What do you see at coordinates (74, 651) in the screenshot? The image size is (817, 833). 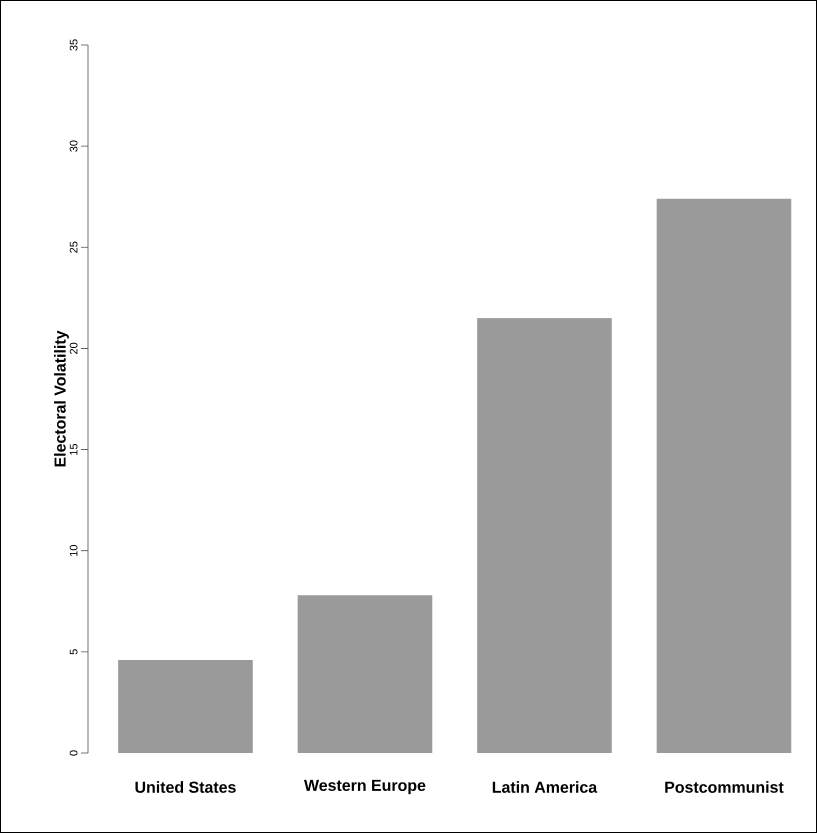 I see `y-tick-label: 5` at bounding box center [74, 651].